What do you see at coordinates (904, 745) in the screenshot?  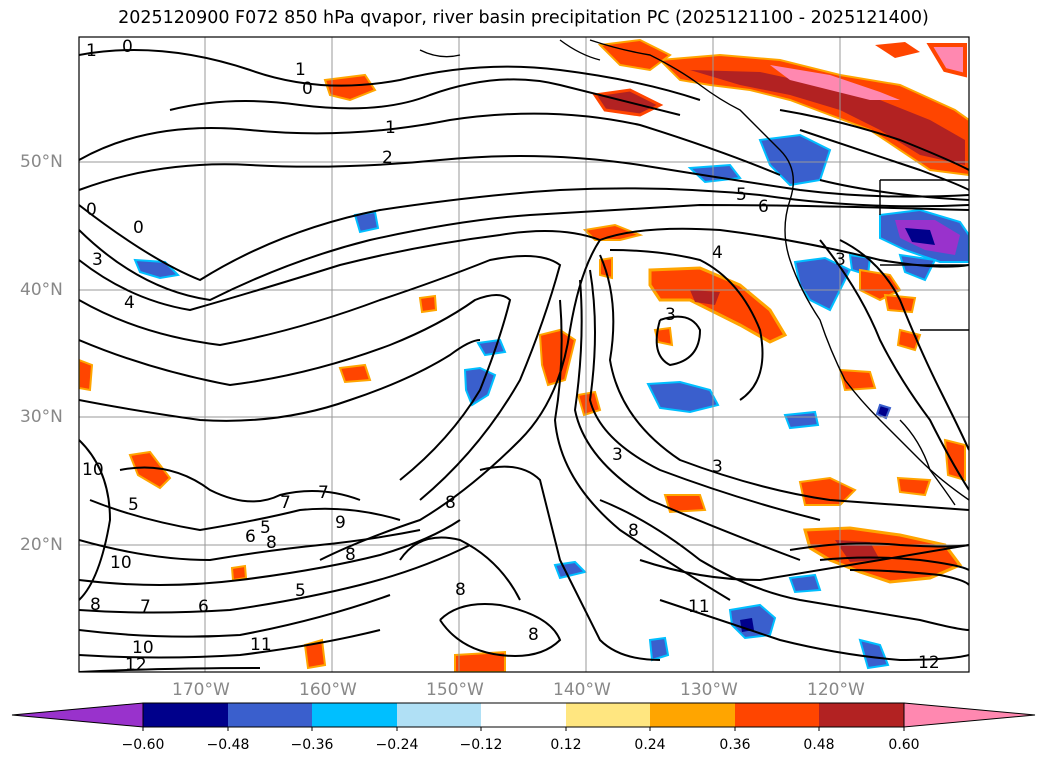 I see `colorbar-label: 0.60` at bounding box center [904, 745].